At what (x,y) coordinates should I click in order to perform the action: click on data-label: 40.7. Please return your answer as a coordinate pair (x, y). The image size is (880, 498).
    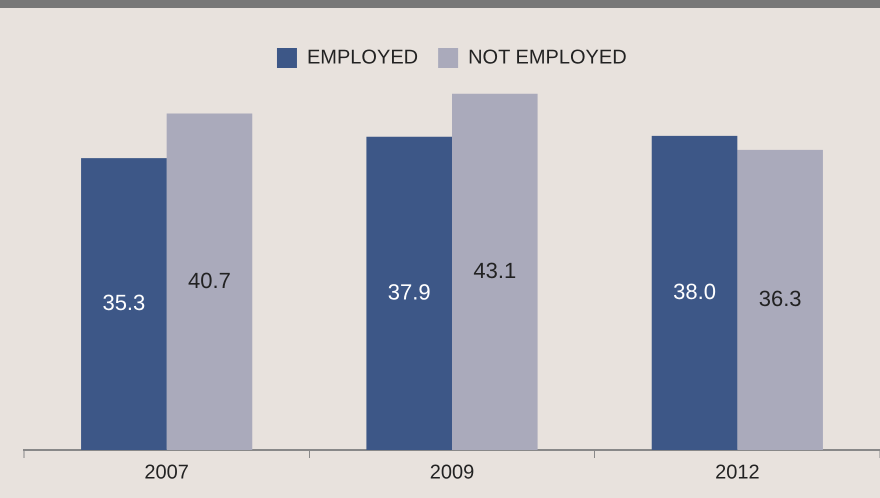
    Looking at the image, I should click on (209, 280).